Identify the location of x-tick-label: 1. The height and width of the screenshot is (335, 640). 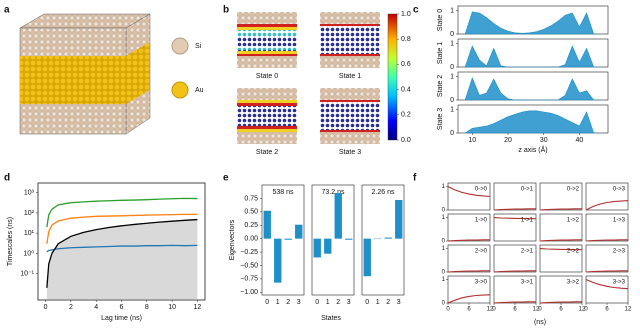
(278, 302).